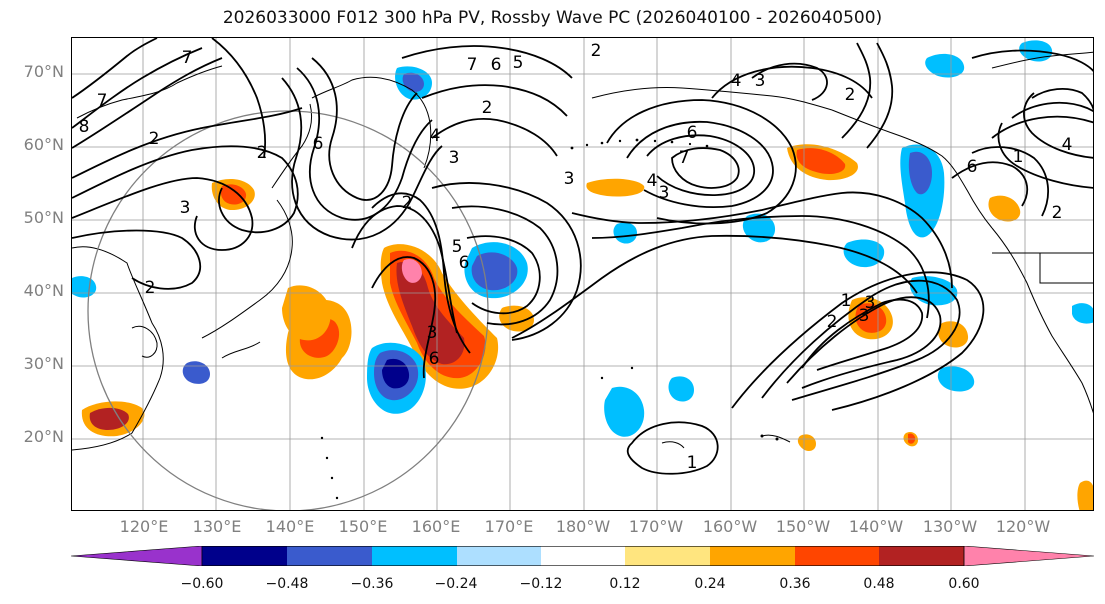  What do you see at coordinates (43, 290) in the screenshot?
I see `lat-label-40n: 40°N` at bounding box center [43, 290].